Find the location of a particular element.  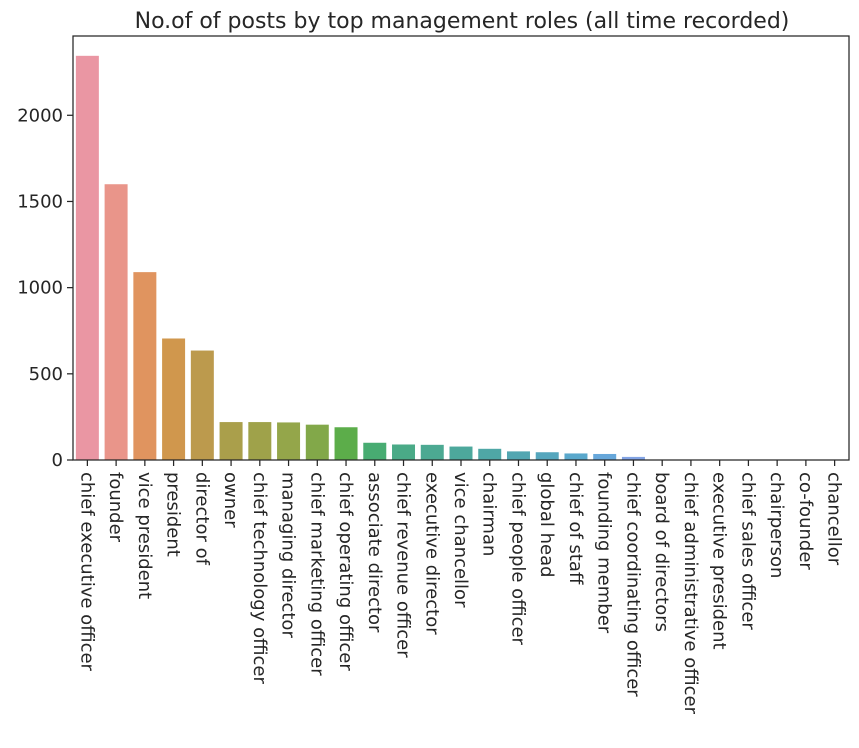

y-axis: 0 500 1000 1500 2000 is located at coordinates (45, 288).